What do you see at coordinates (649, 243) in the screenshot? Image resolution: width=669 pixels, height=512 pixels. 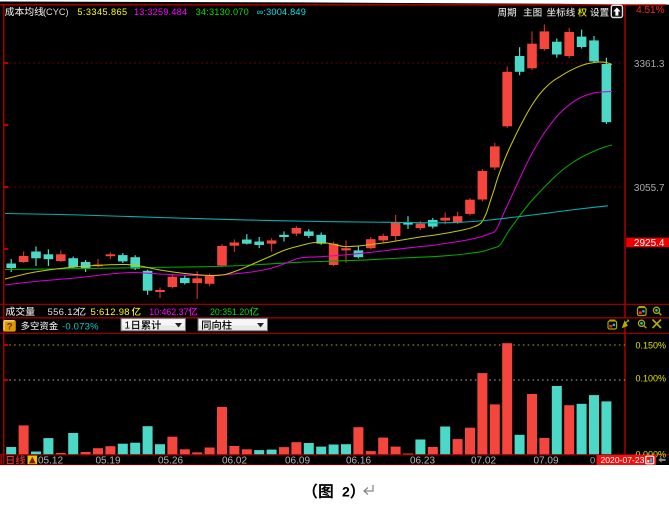 I see `svg-text: 2925.4` at bounding box center [649, 243].